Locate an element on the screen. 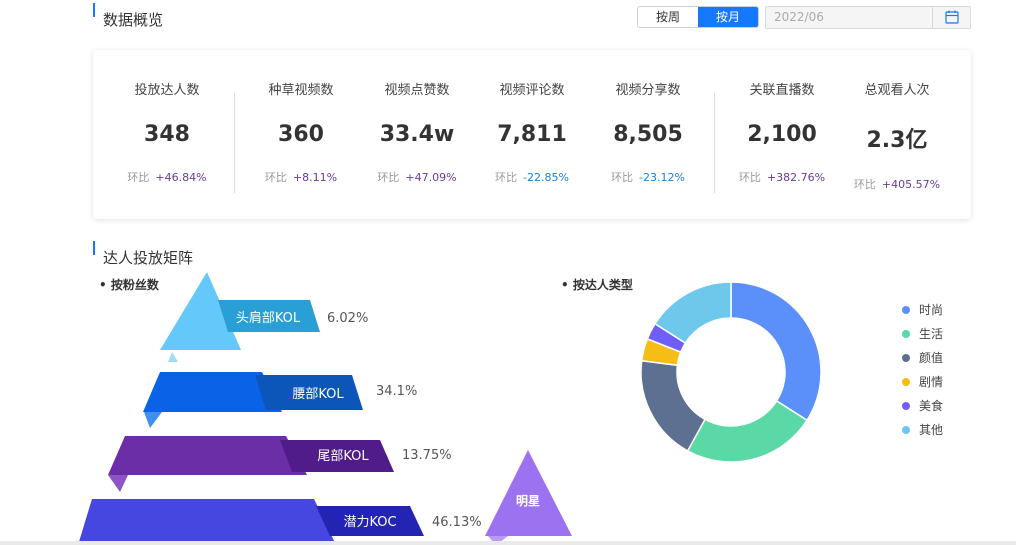 This screenshot has width=1016, height=545. pyramid-tier-tail: 尾部KOL 13.75% is located at coordinates (280, 464).